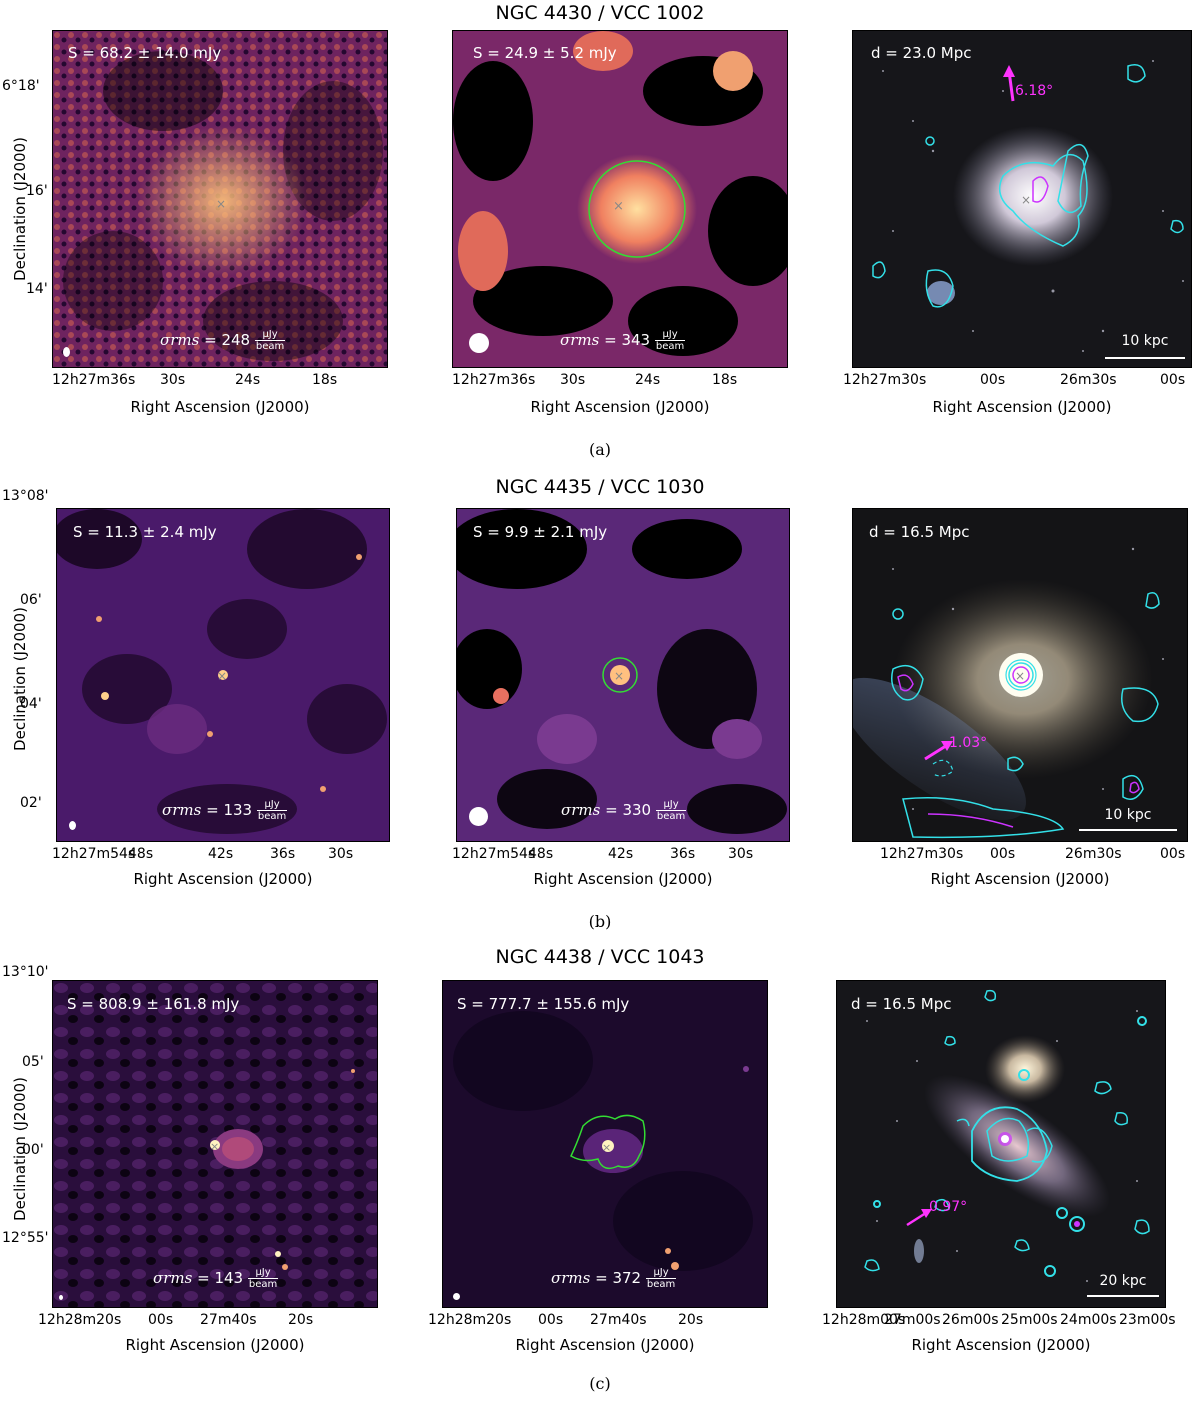 The height and width of the screenshot is (1404, 1200). I want to click on flux-label: S = 808.9 ± 161.8 mJy, so click(153, 1004).